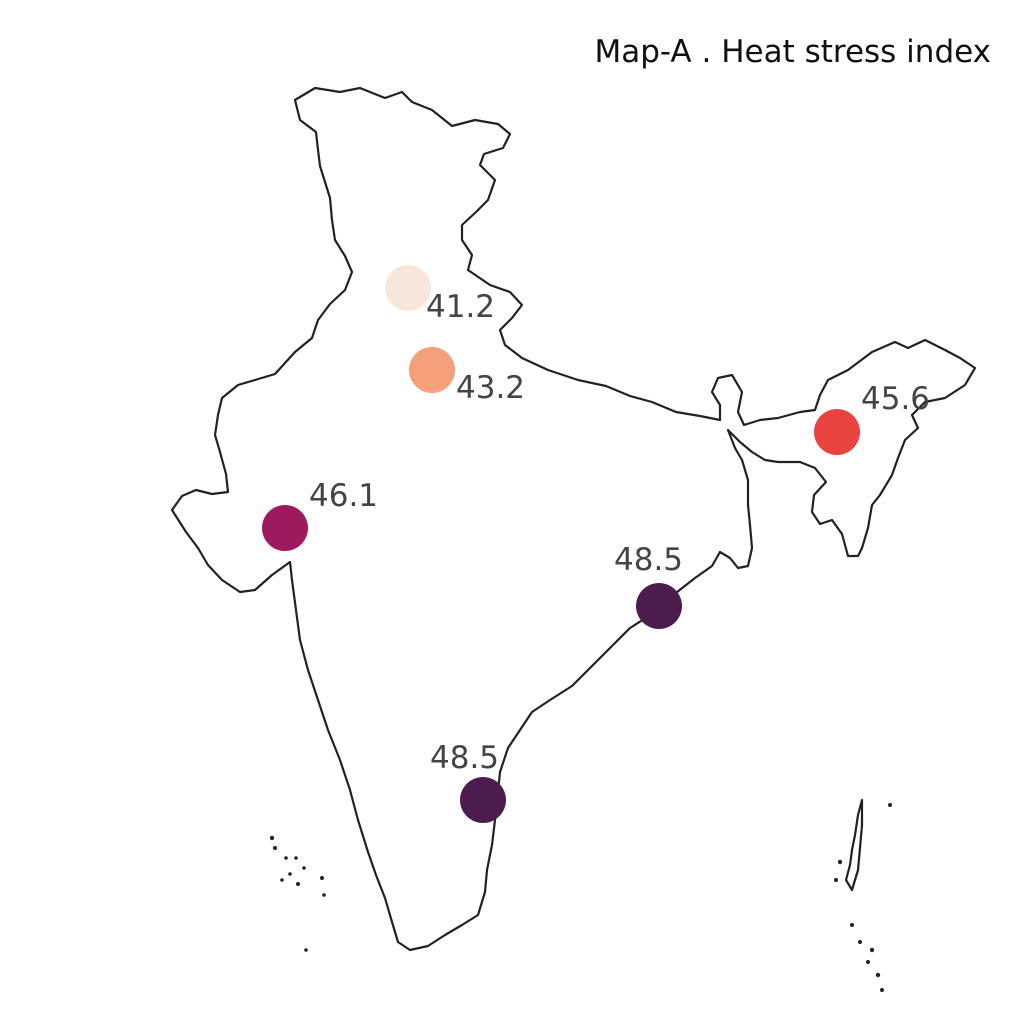 The height and width of the screenshot is (1024, 1013). What do you see at coordinates (464, 758) in the screenshot?
I see `marker-label-48-5-south: 48.5` at bounding box center [464, 758].